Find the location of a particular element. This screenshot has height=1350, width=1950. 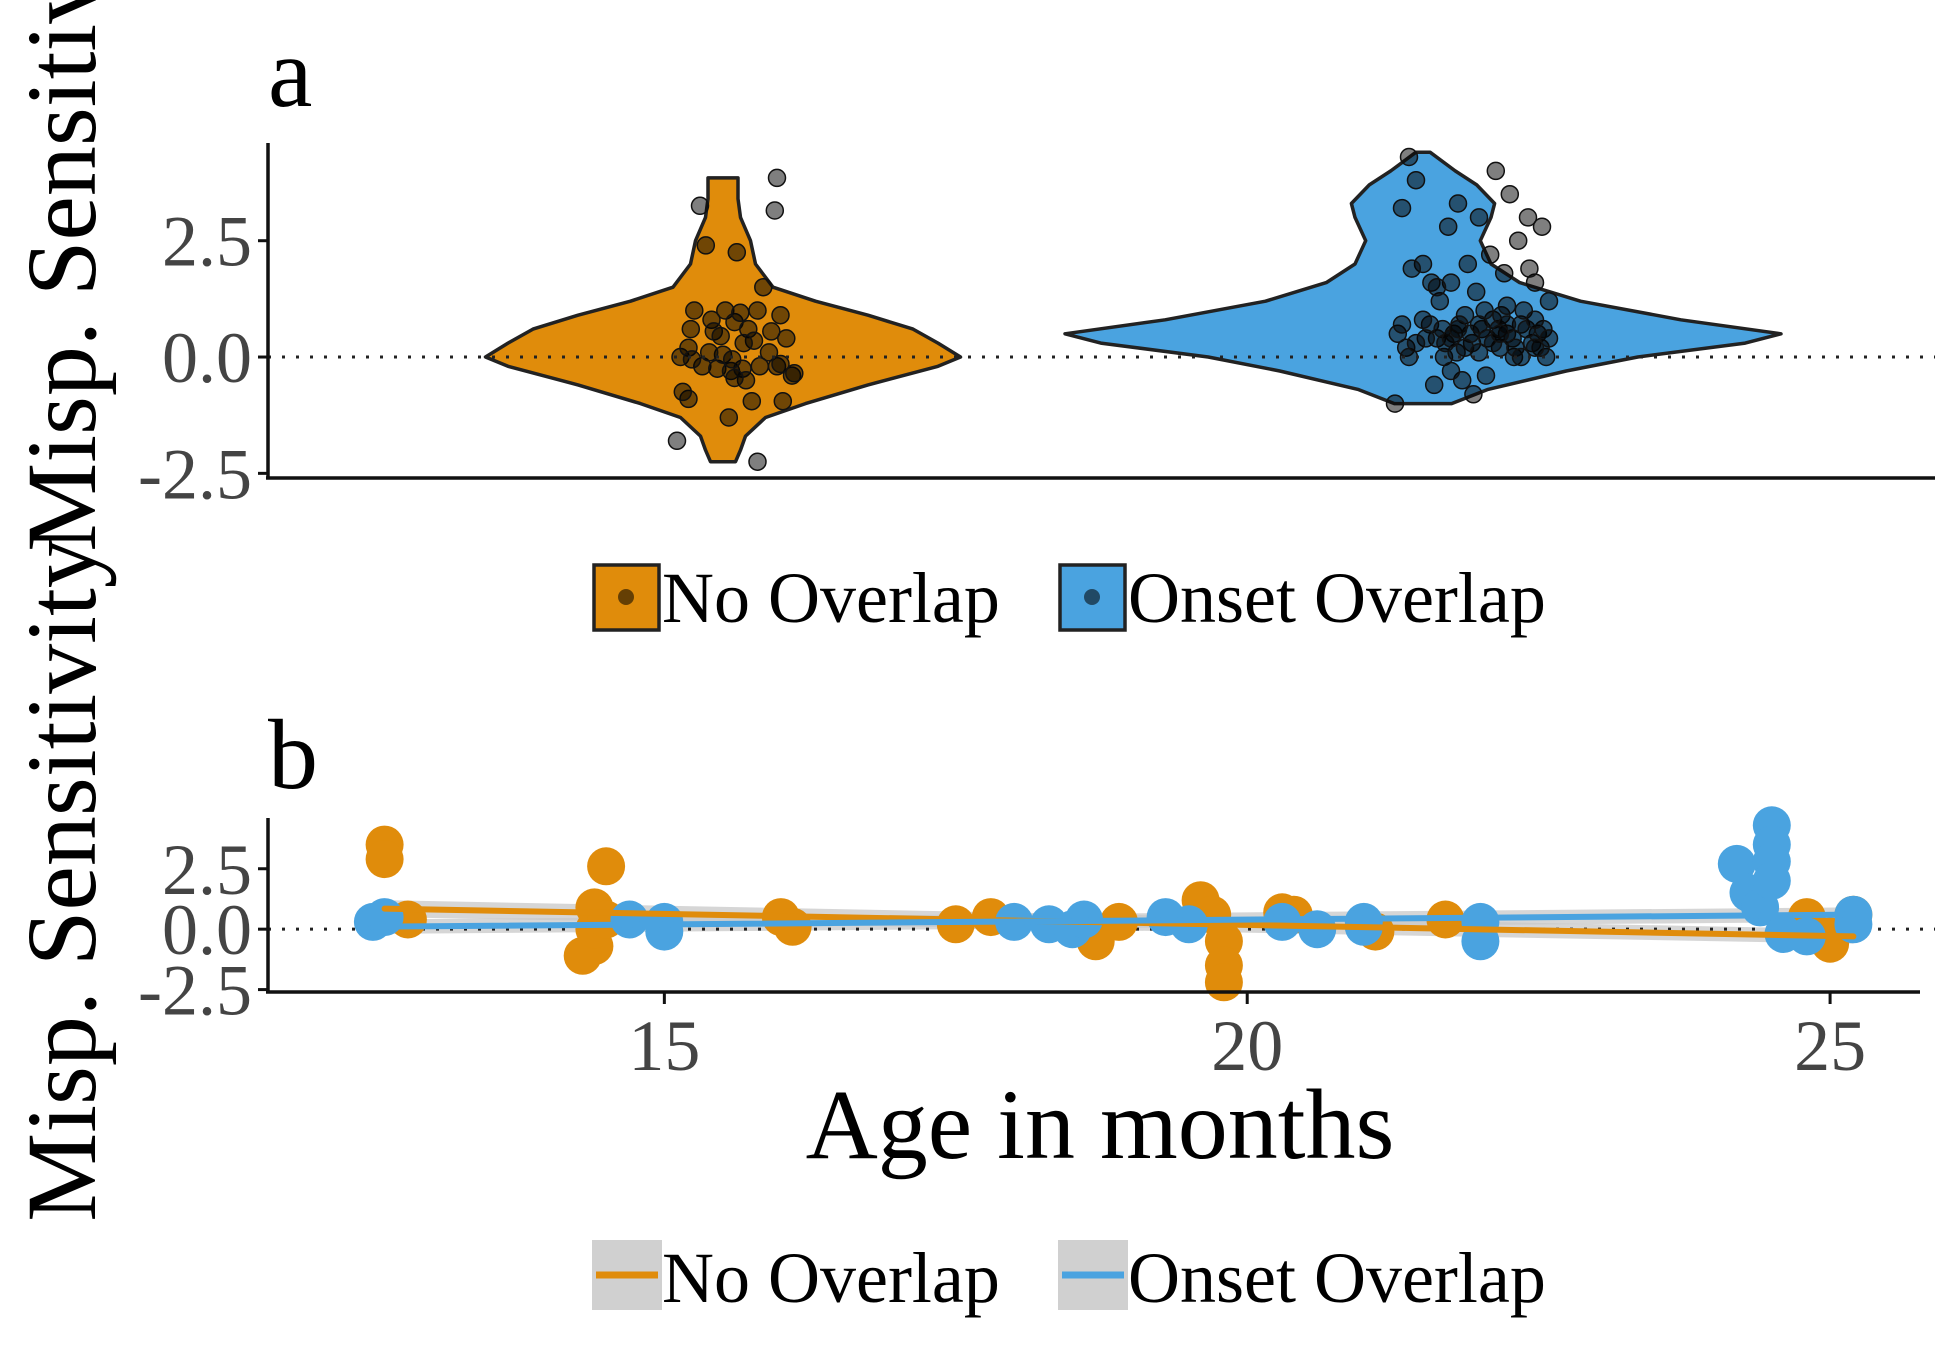

x-tick-label: 20 is located at coordinates (1247, 1046).